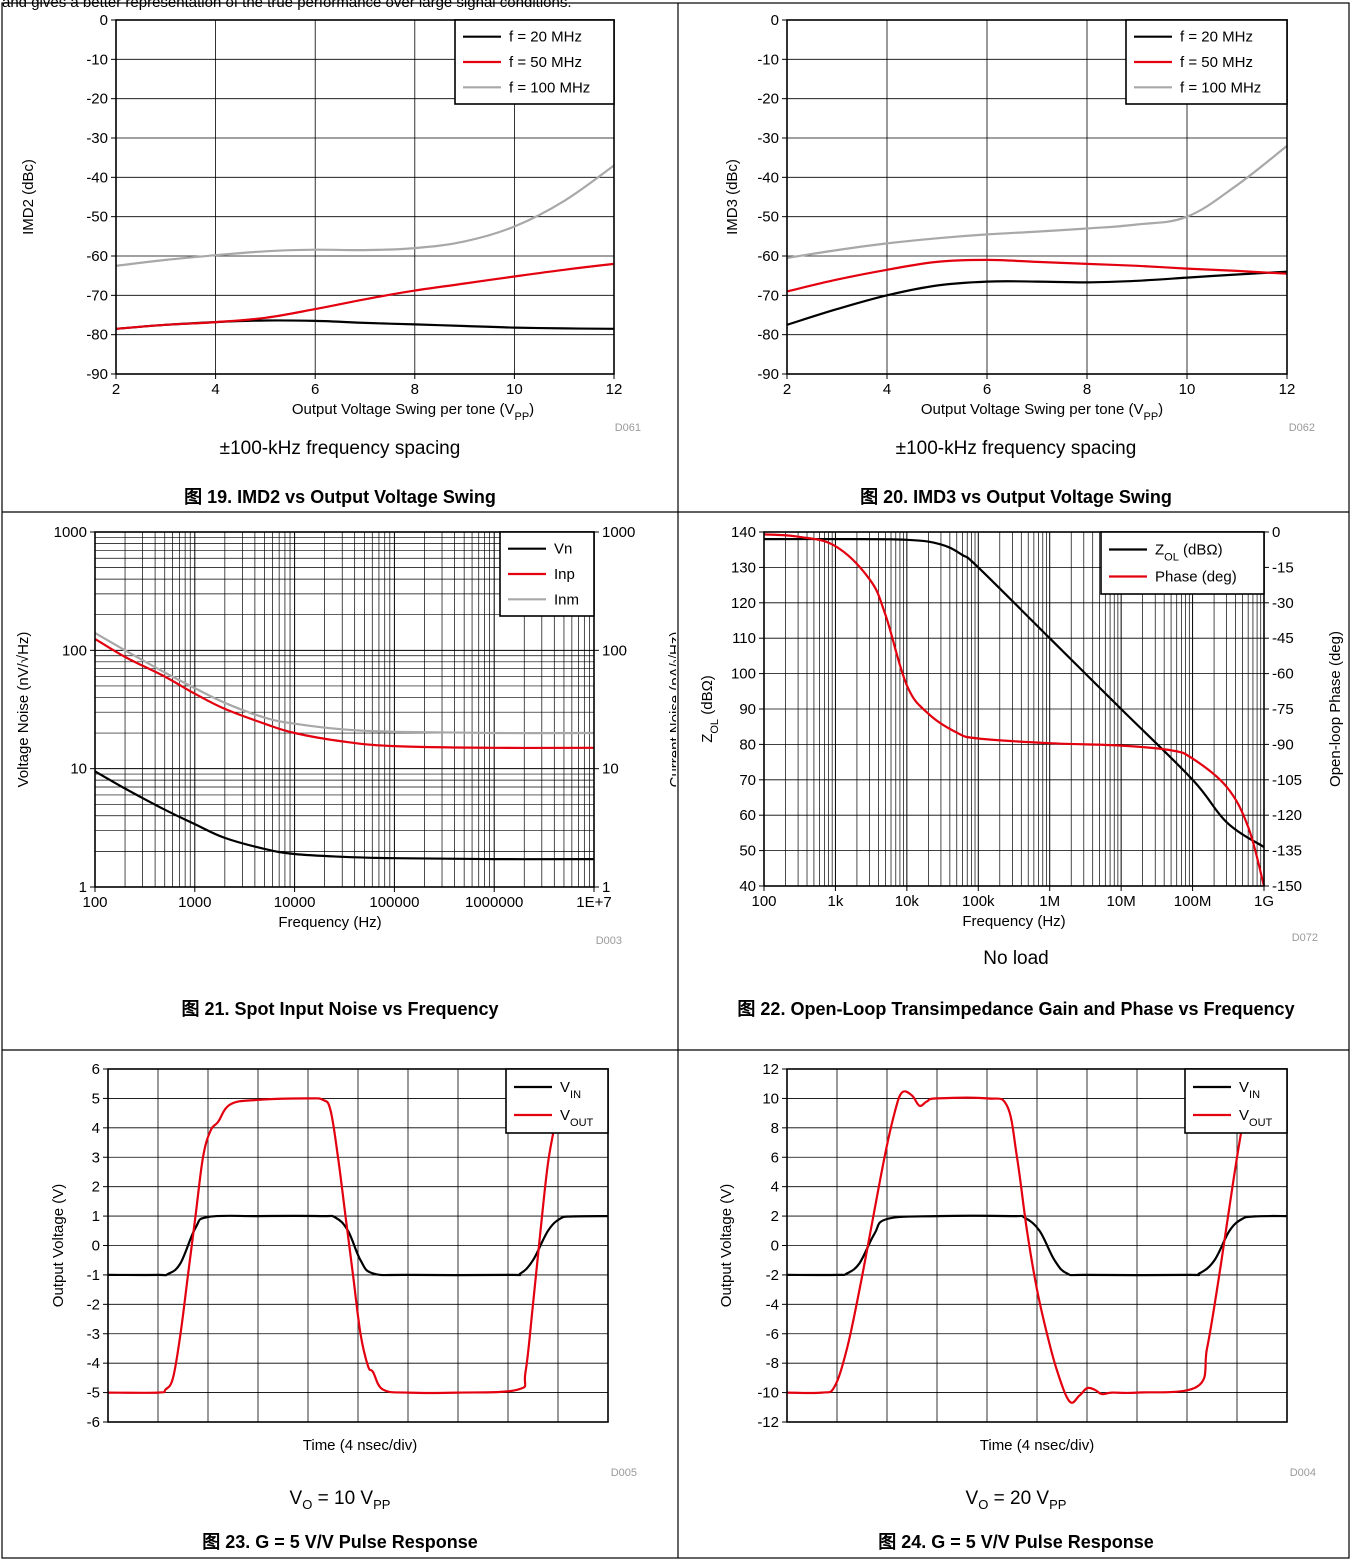  I want to click on legend-label: ZOL (dBΩ), so click(1189, 553).